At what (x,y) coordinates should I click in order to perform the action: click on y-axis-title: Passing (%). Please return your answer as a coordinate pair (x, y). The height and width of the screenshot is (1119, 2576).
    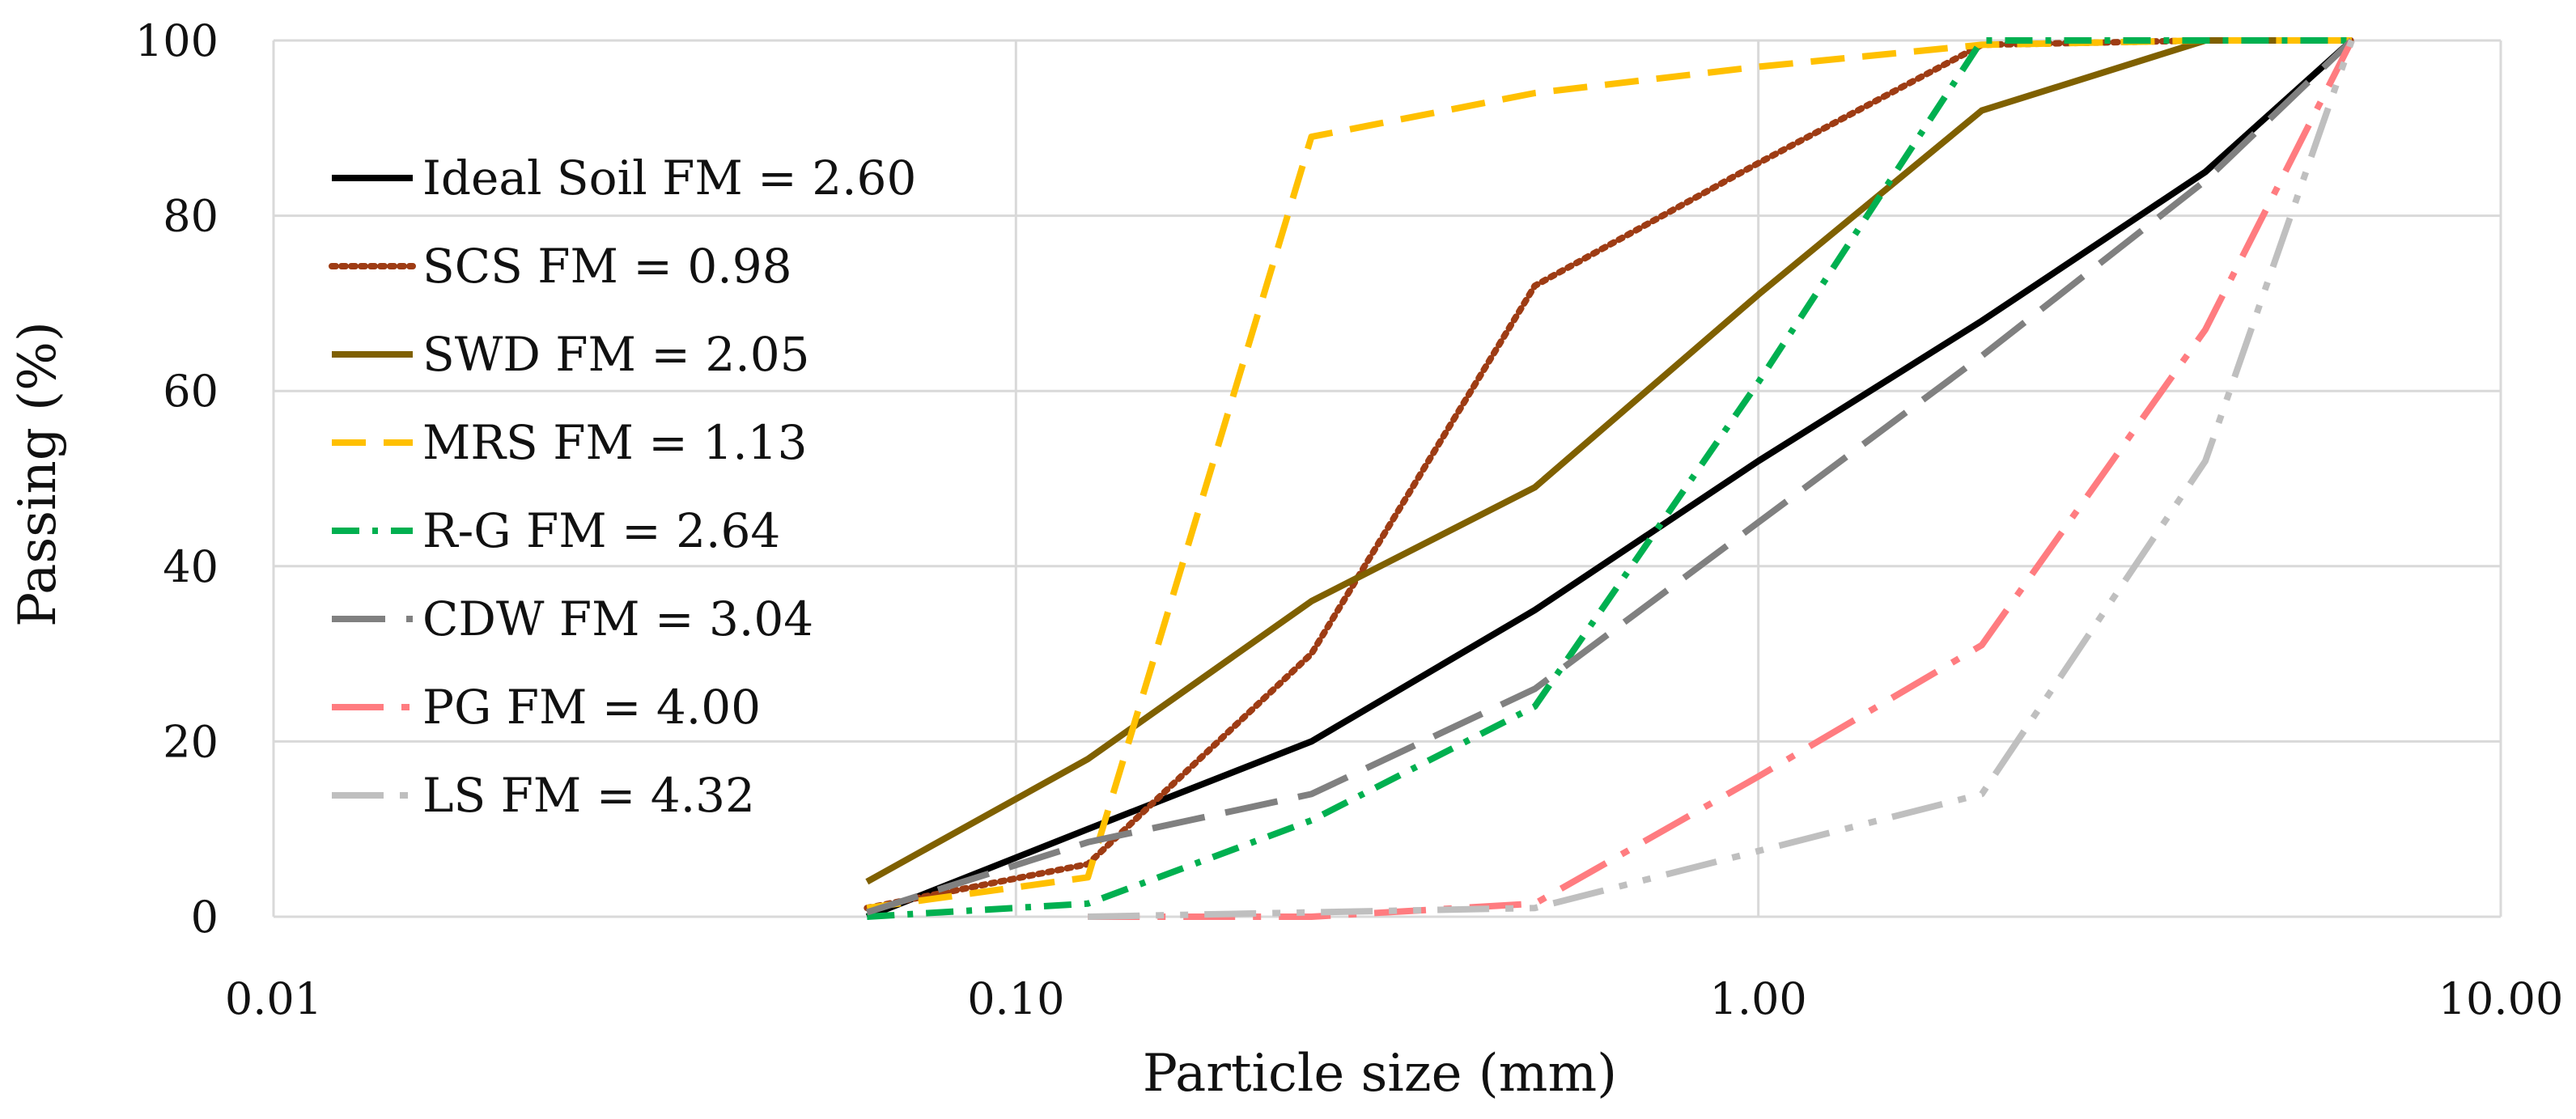
    Looking at the image, I should click on (38, 474).